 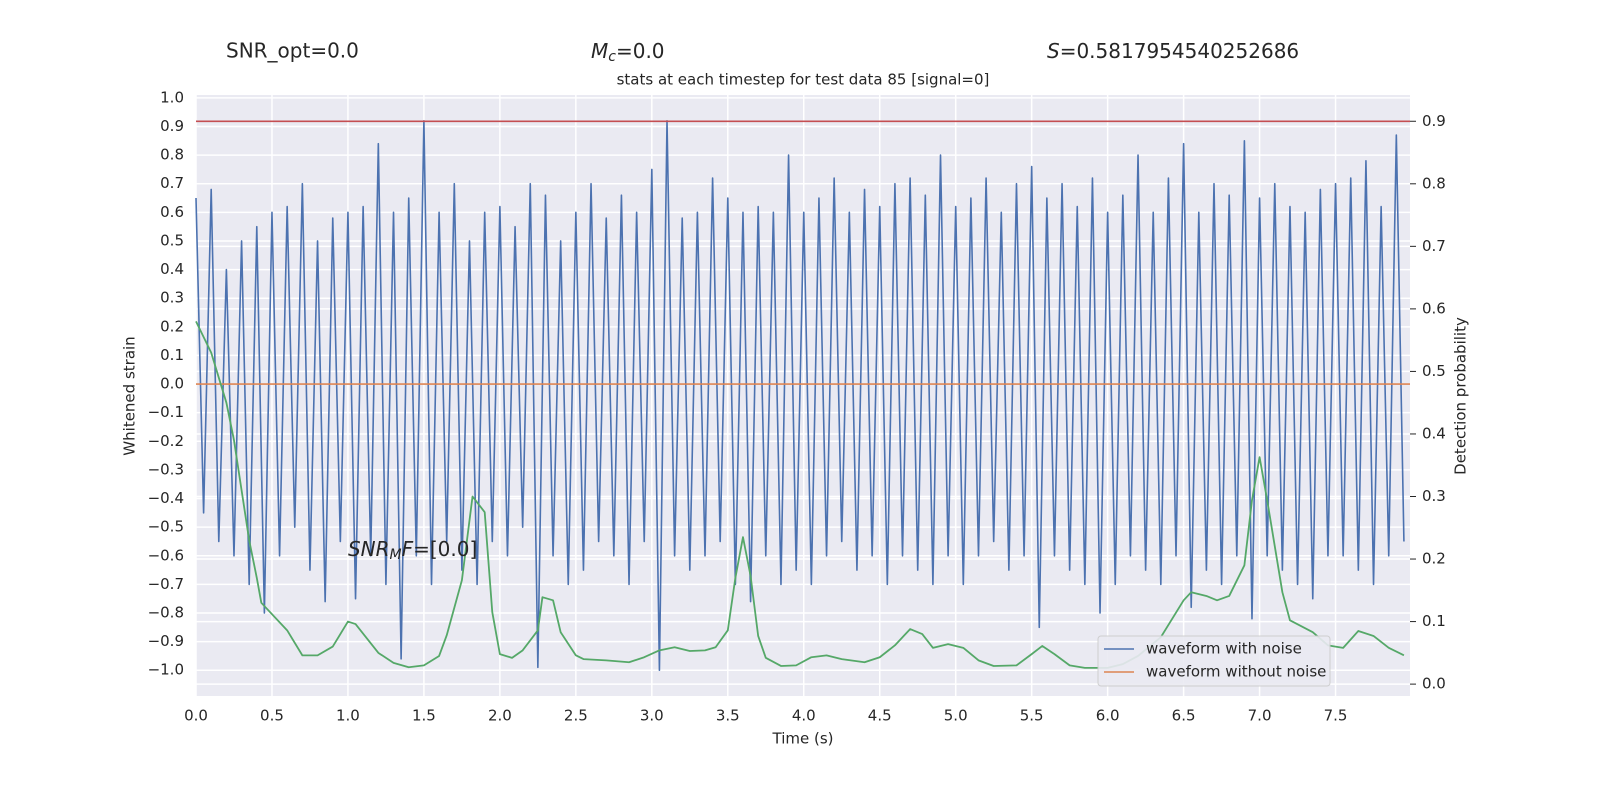 I want to click on math: F, so click(x=408, y=549).